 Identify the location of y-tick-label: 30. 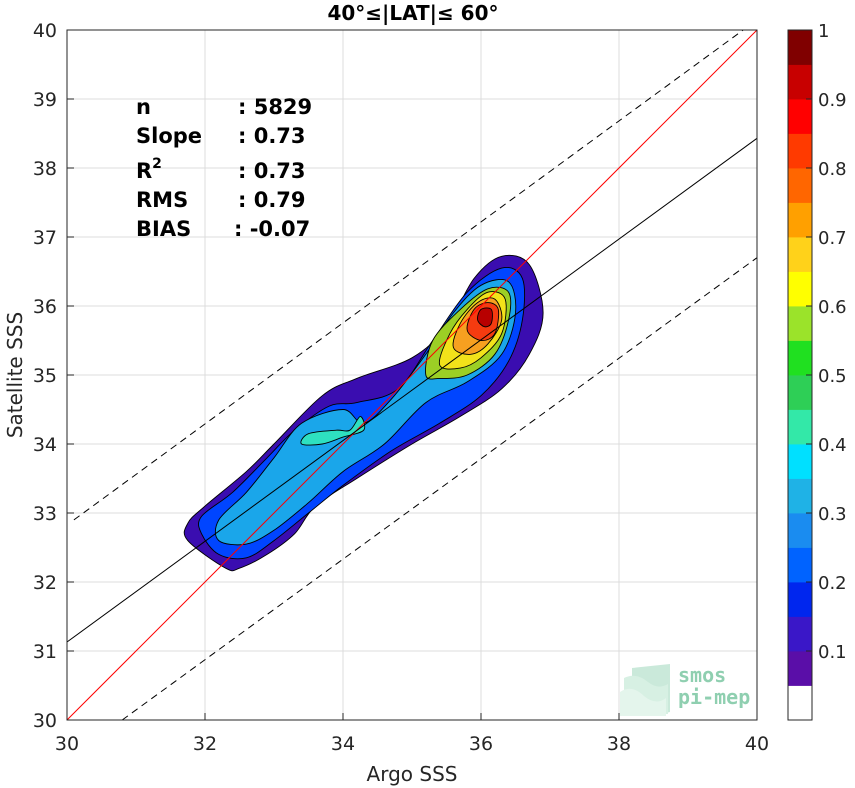
(45, 721).